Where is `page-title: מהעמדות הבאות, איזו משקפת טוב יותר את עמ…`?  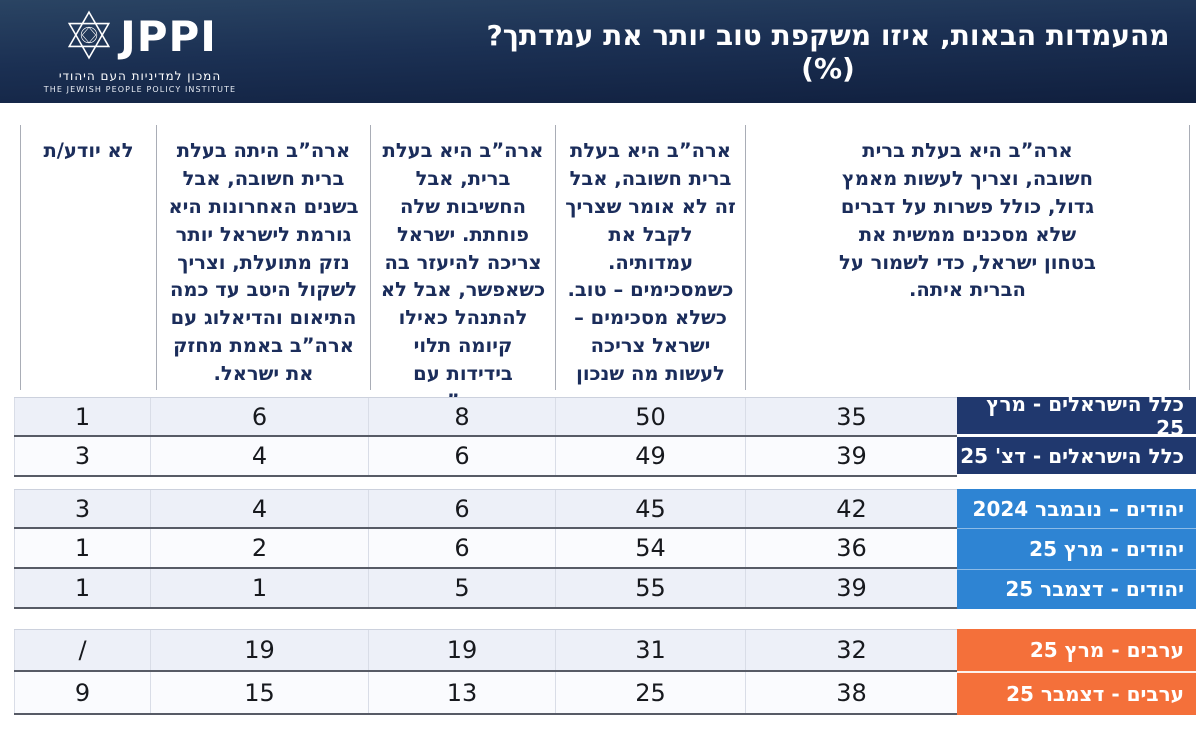 page-title: מהעמדות הבאות, איזו משקפת טוב יותר את עמ… is located at coordinates (828, 51).